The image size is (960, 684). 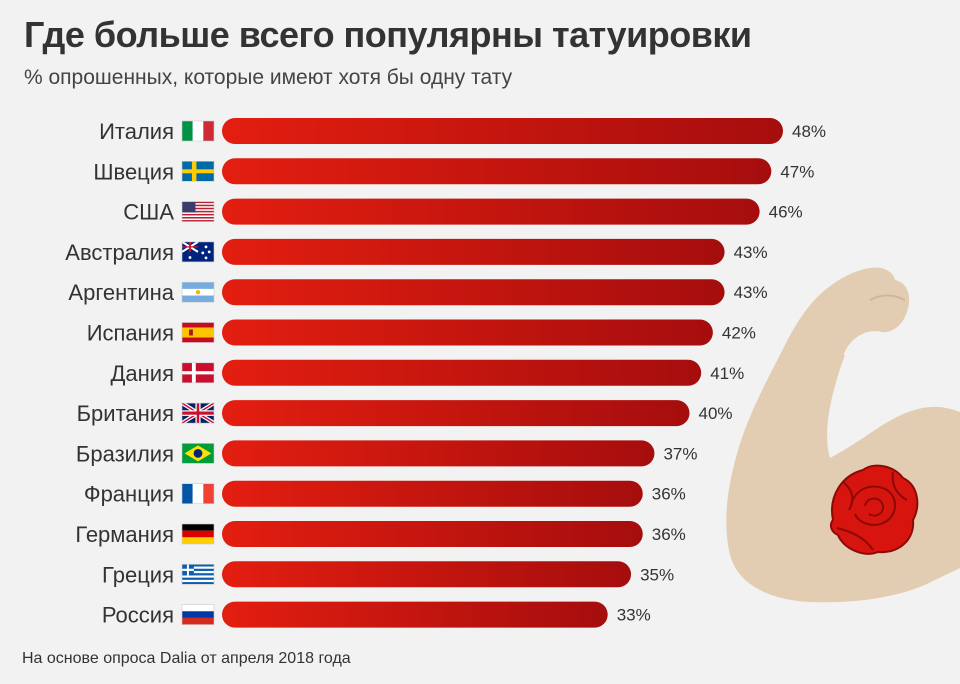 I want to click on russia-flag-icon, so click(x=198, y=614).